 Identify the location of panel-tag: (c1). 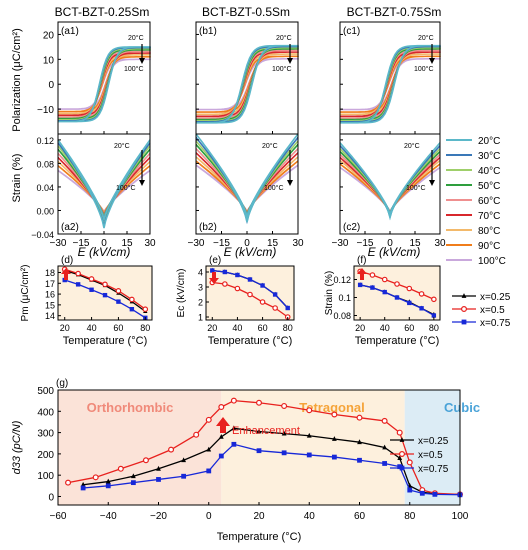
(351, 31).